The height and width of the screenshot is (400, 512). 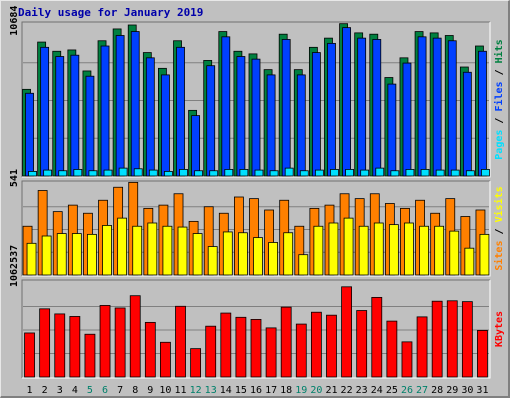 What do you see at coordinates (499, 51) in the screenshot?
I see `legend-label-segment: Hits` at bounding box center [499, 51].